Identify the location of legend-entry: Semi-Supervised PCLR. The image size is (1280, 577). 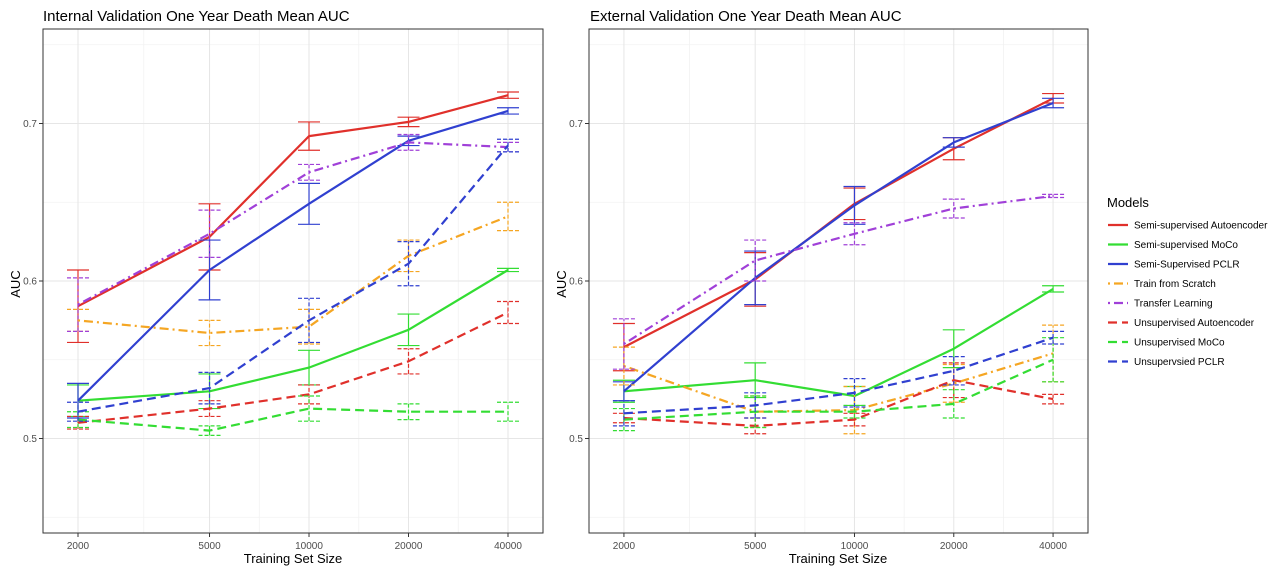
(1174, 265).